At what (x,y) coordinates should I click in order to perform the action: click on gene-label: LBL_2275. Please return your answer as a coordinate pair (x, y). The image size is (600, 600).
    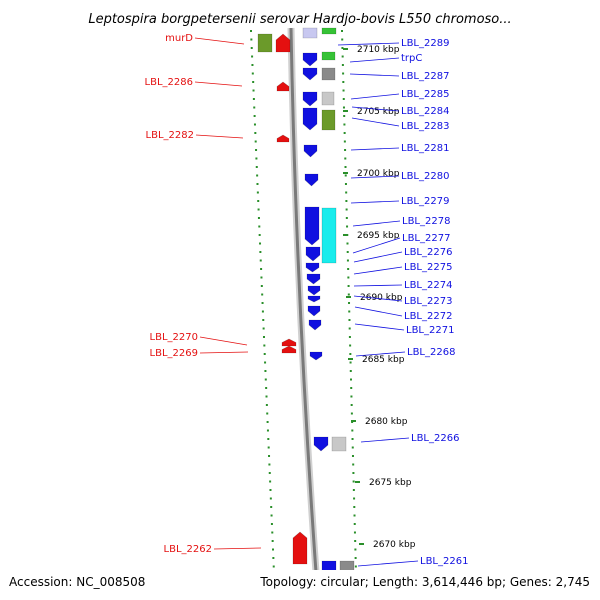
    Looking at the image, I should click on (428, 267).